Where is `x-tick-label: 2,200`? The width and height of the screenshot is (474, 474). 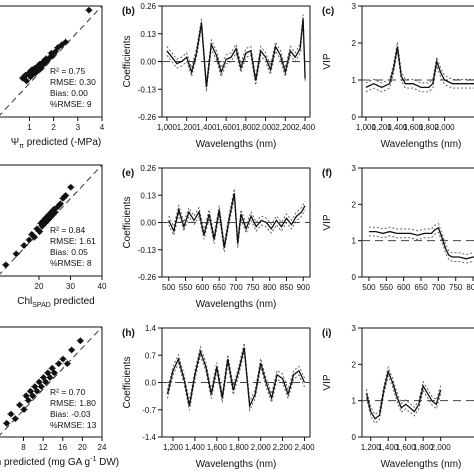 x-tick-label: 2,200 is located at coordinates (283, 447).